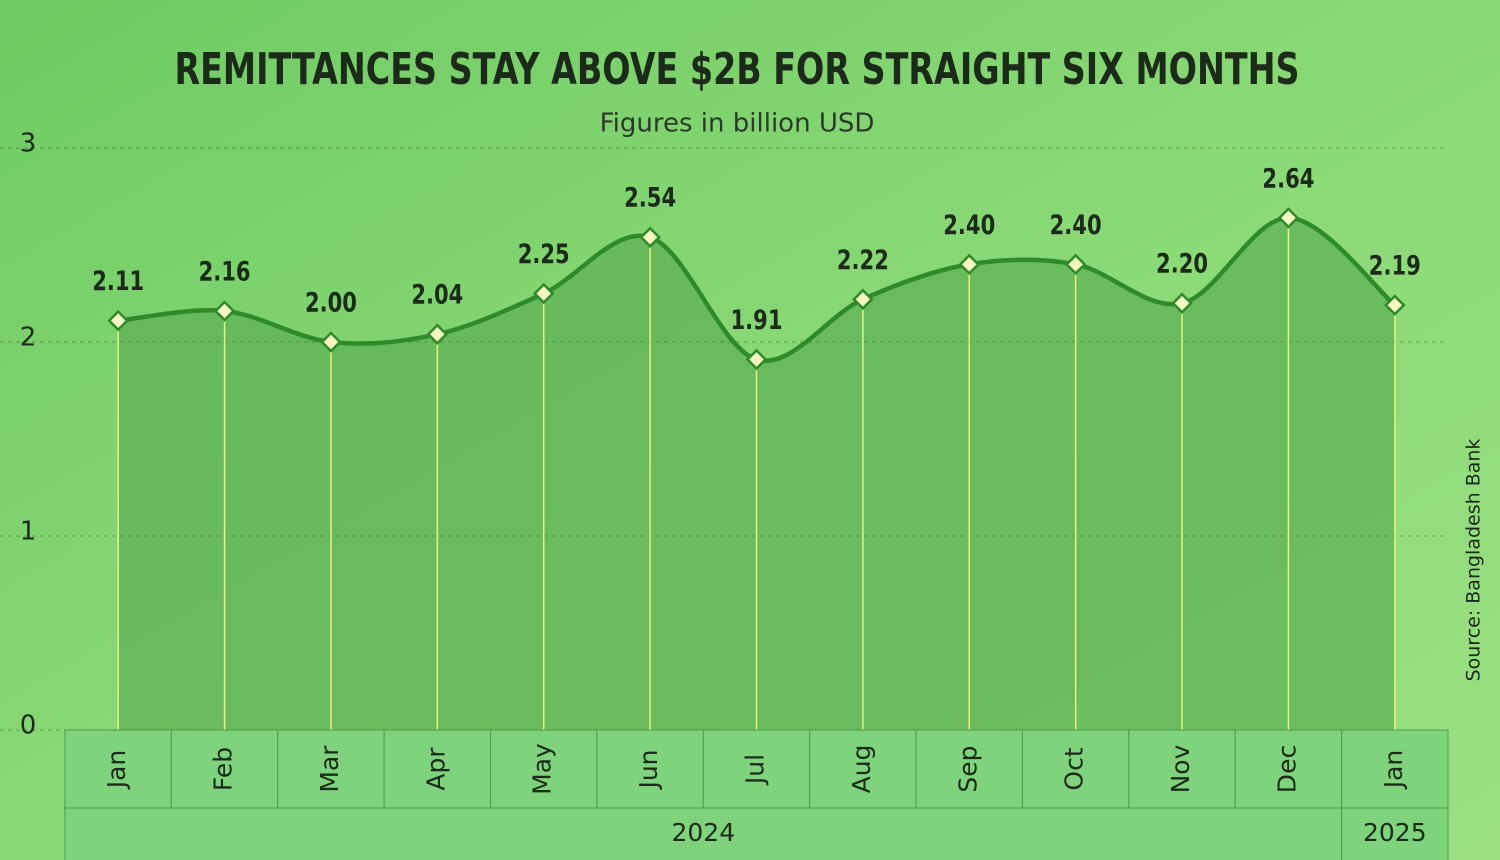 Image resolution: width=1500 pixels, height=860 pixels. I want to click on y-tick-label: 3, so click(28, 144).